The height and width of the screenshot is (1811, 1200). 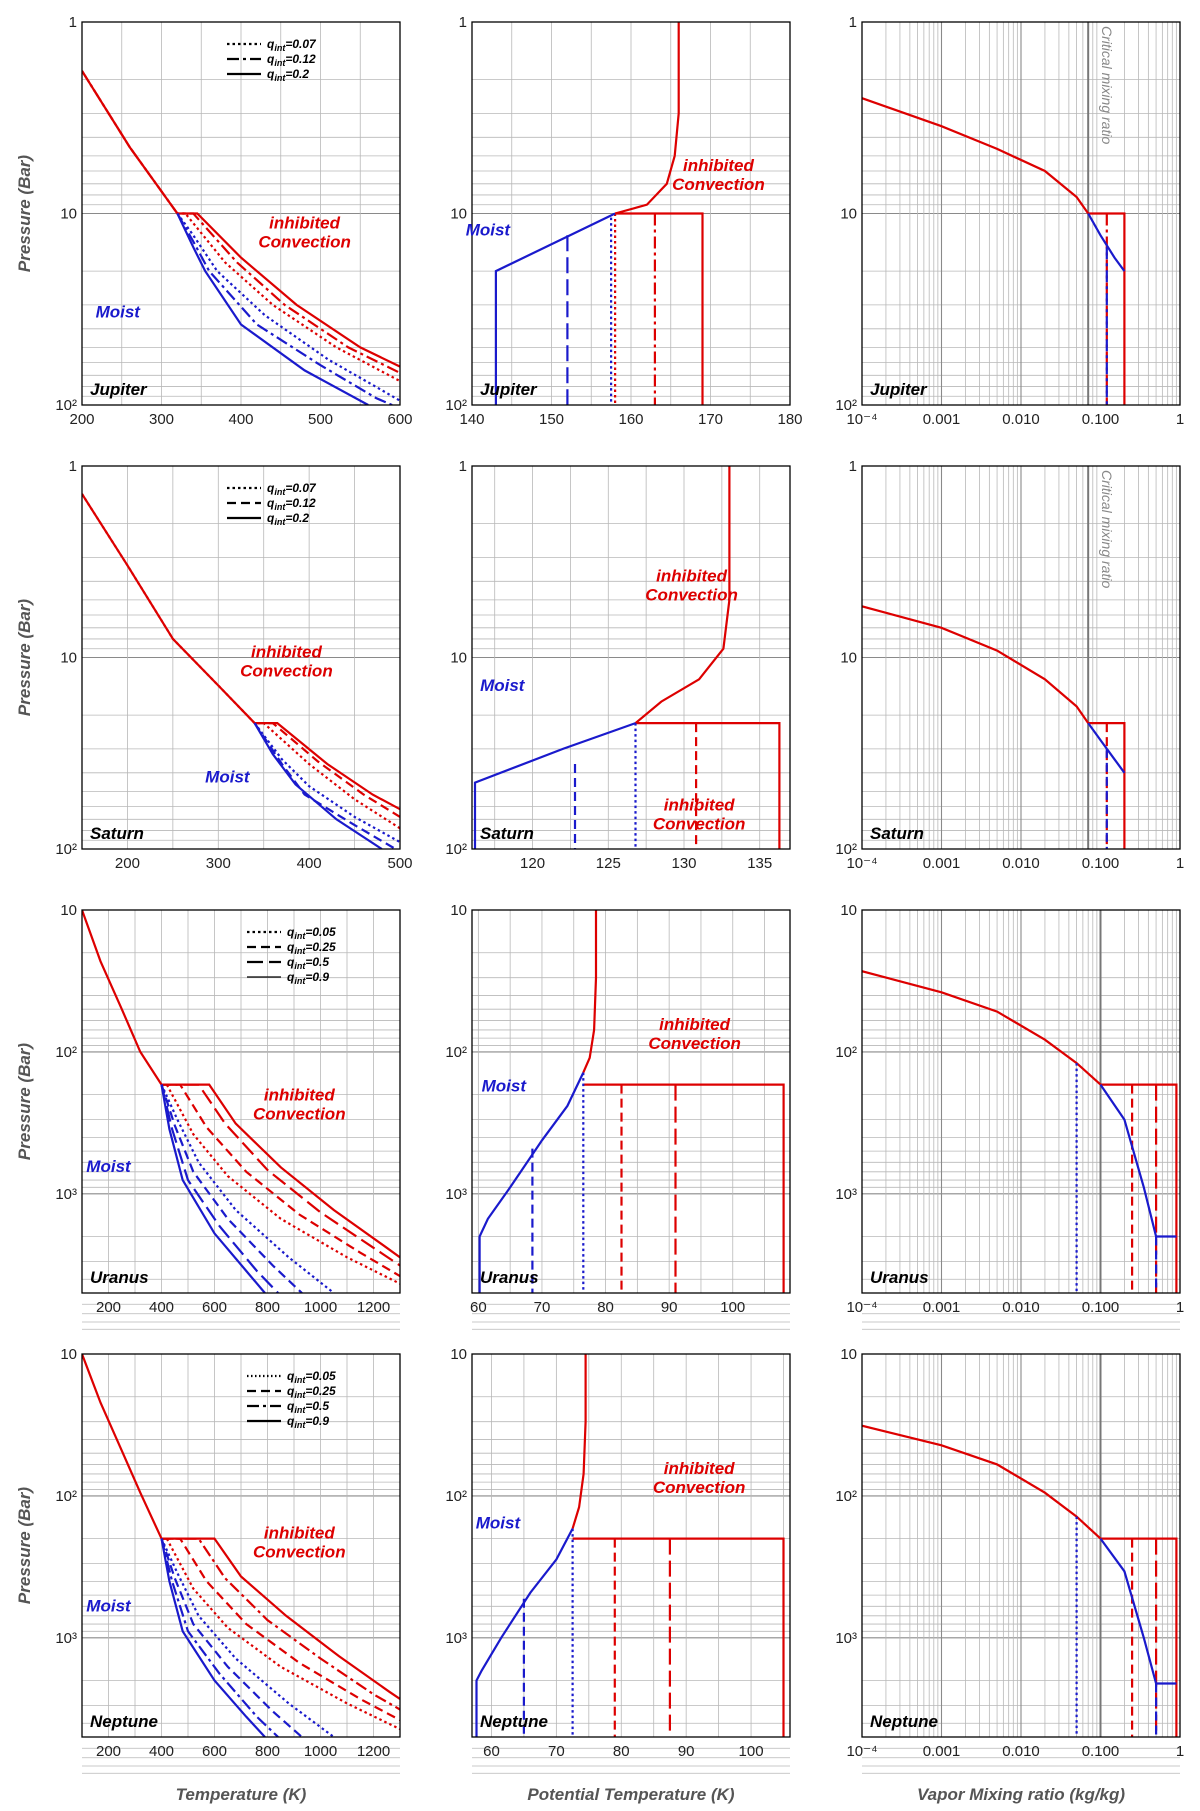 I want to click on x-axis-label: Potential Temperature (K), so click(x=631, y=1794).